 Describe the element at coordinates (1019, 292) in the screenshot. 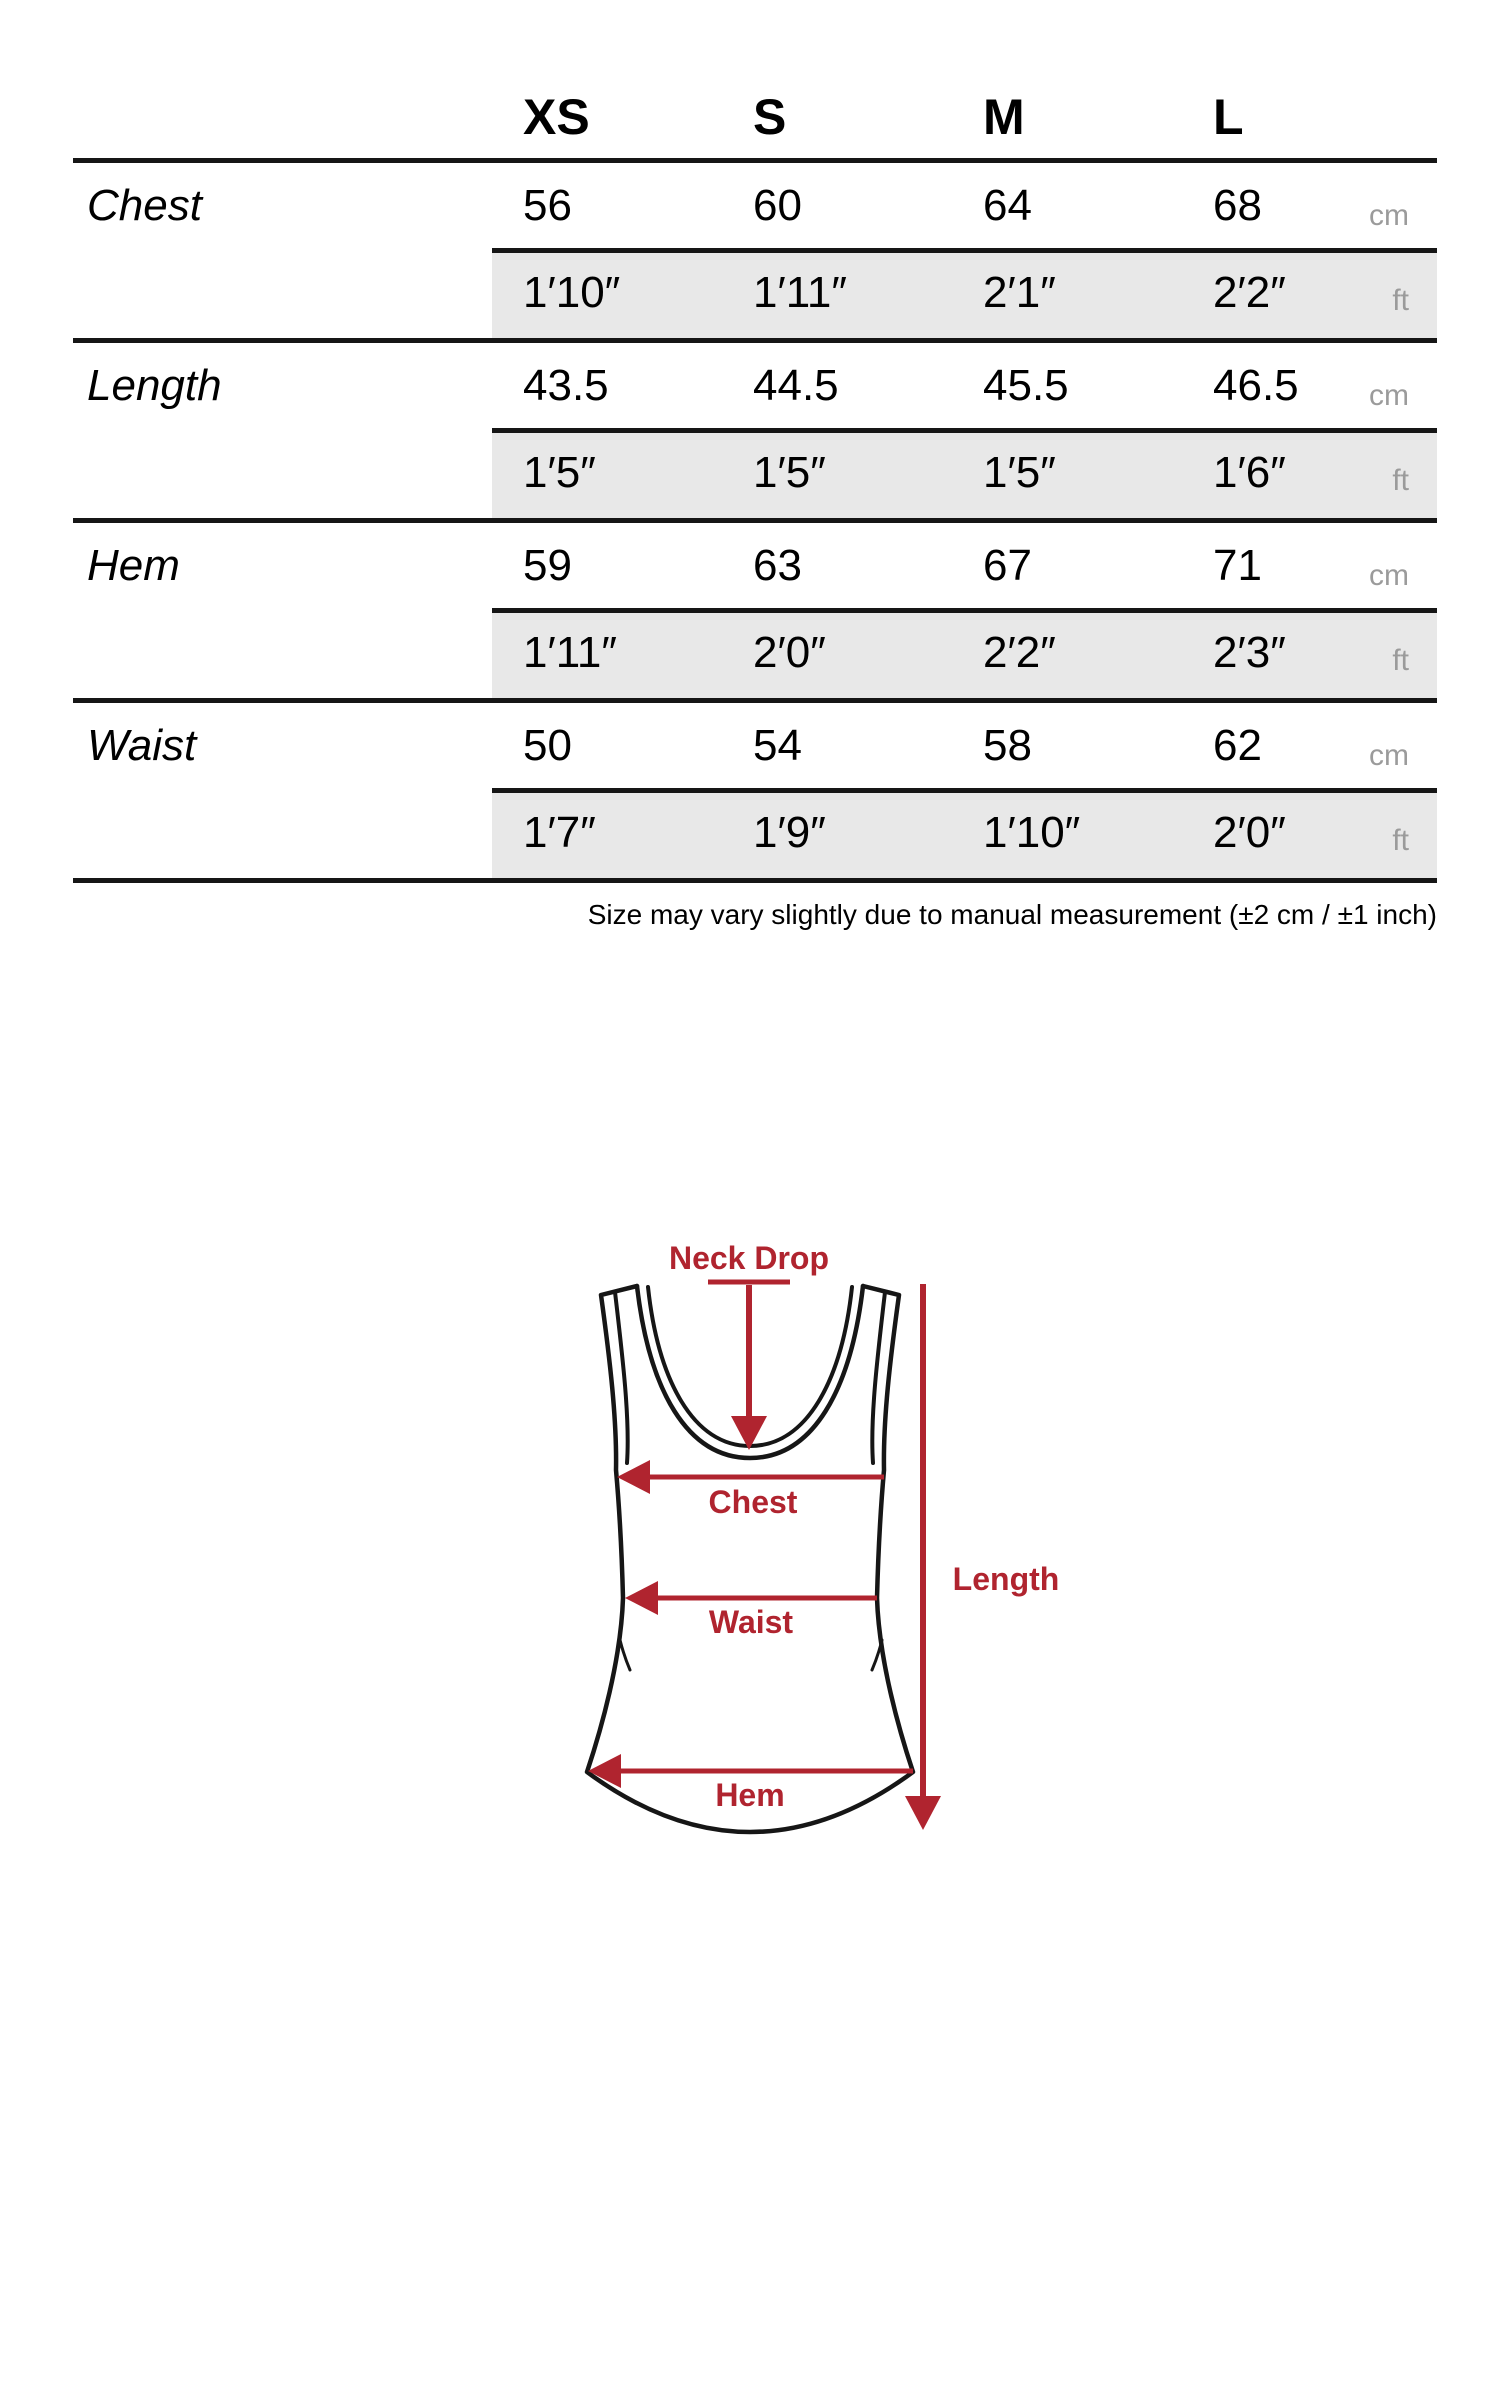

I see `chest-ft-m: 2′1″` at that location.